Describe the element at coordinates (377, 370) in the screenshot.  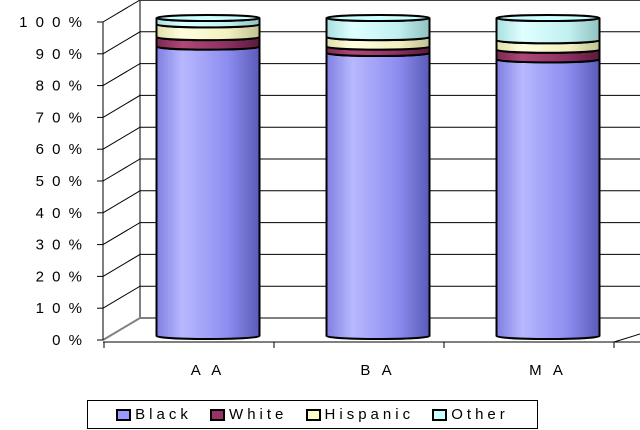
I see `x-category-label: B A` at that location.